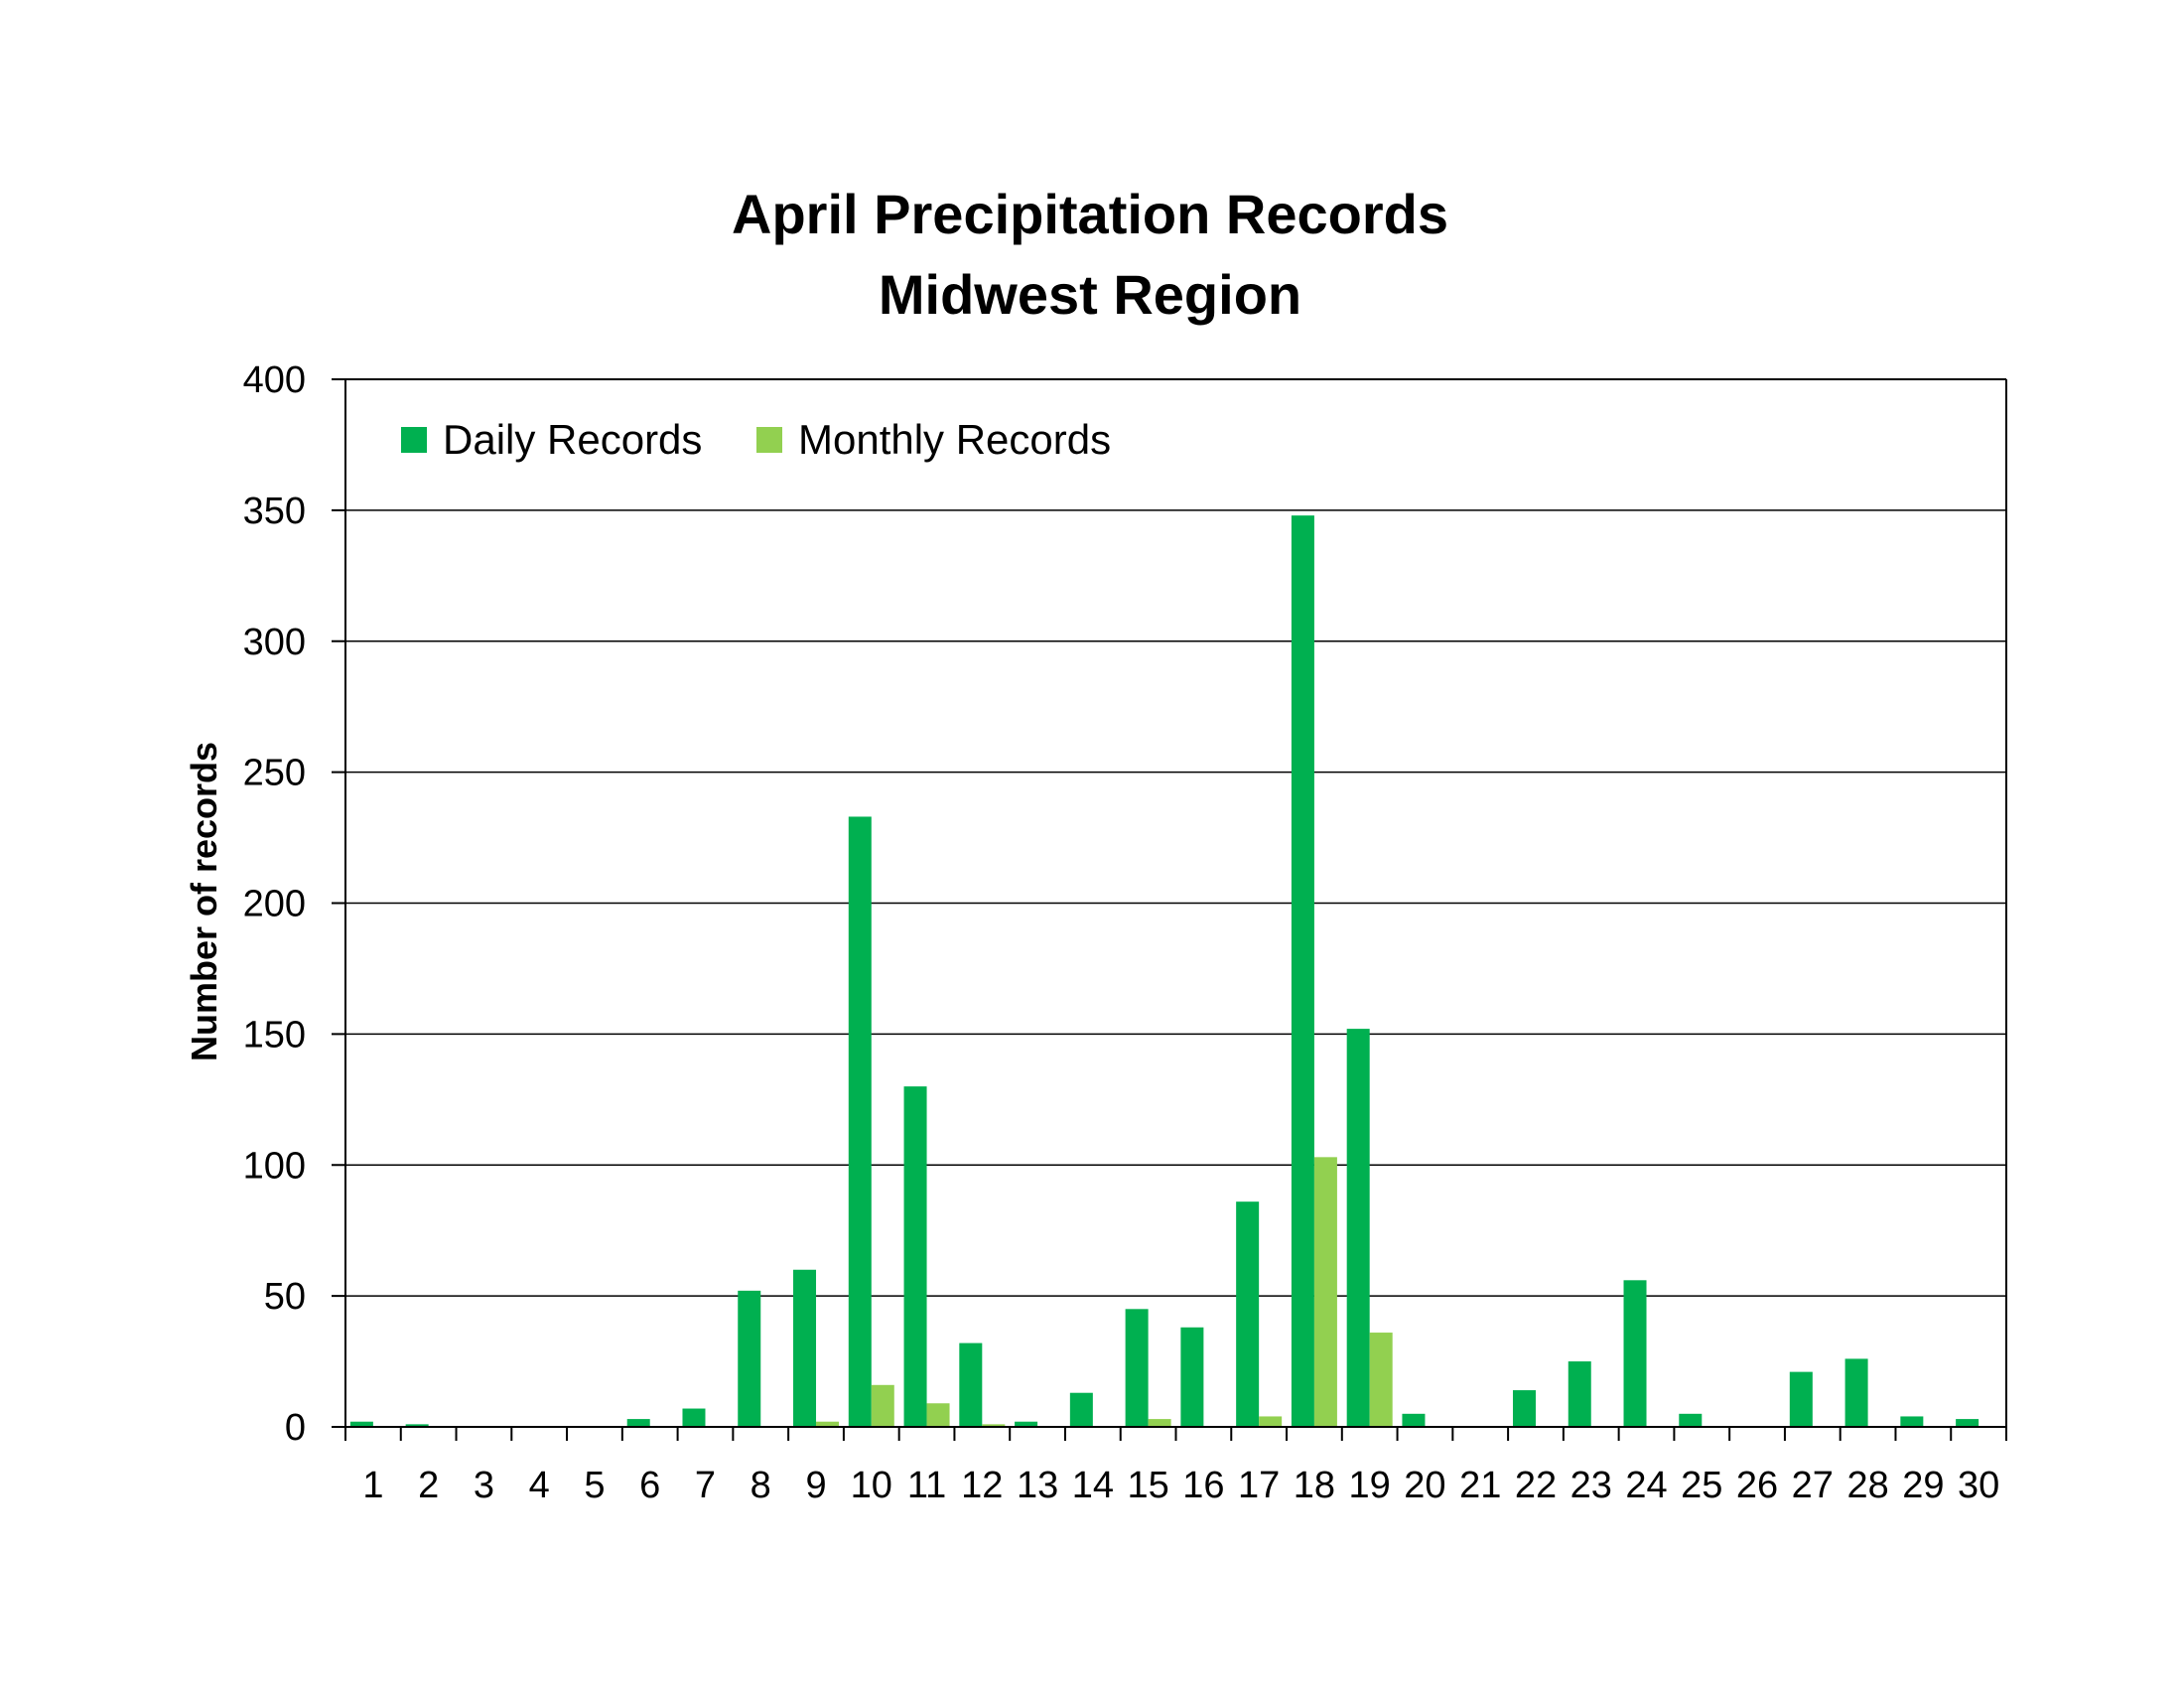 This screenshot has width=2184, height=1693. I want to click on x-tick-label-9: 9, so click(815, 1485).